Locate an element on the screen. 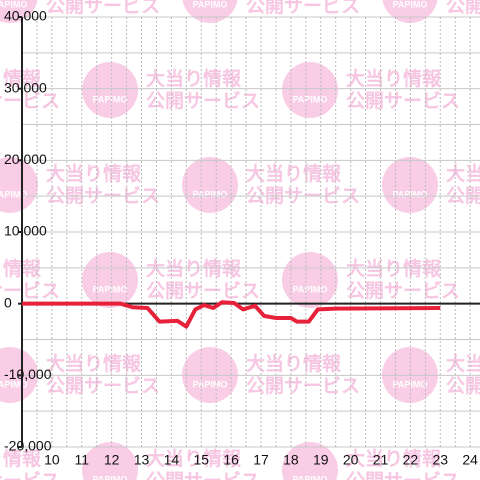  y-tick-label: -10,000 is located at coordinates (28, 374).